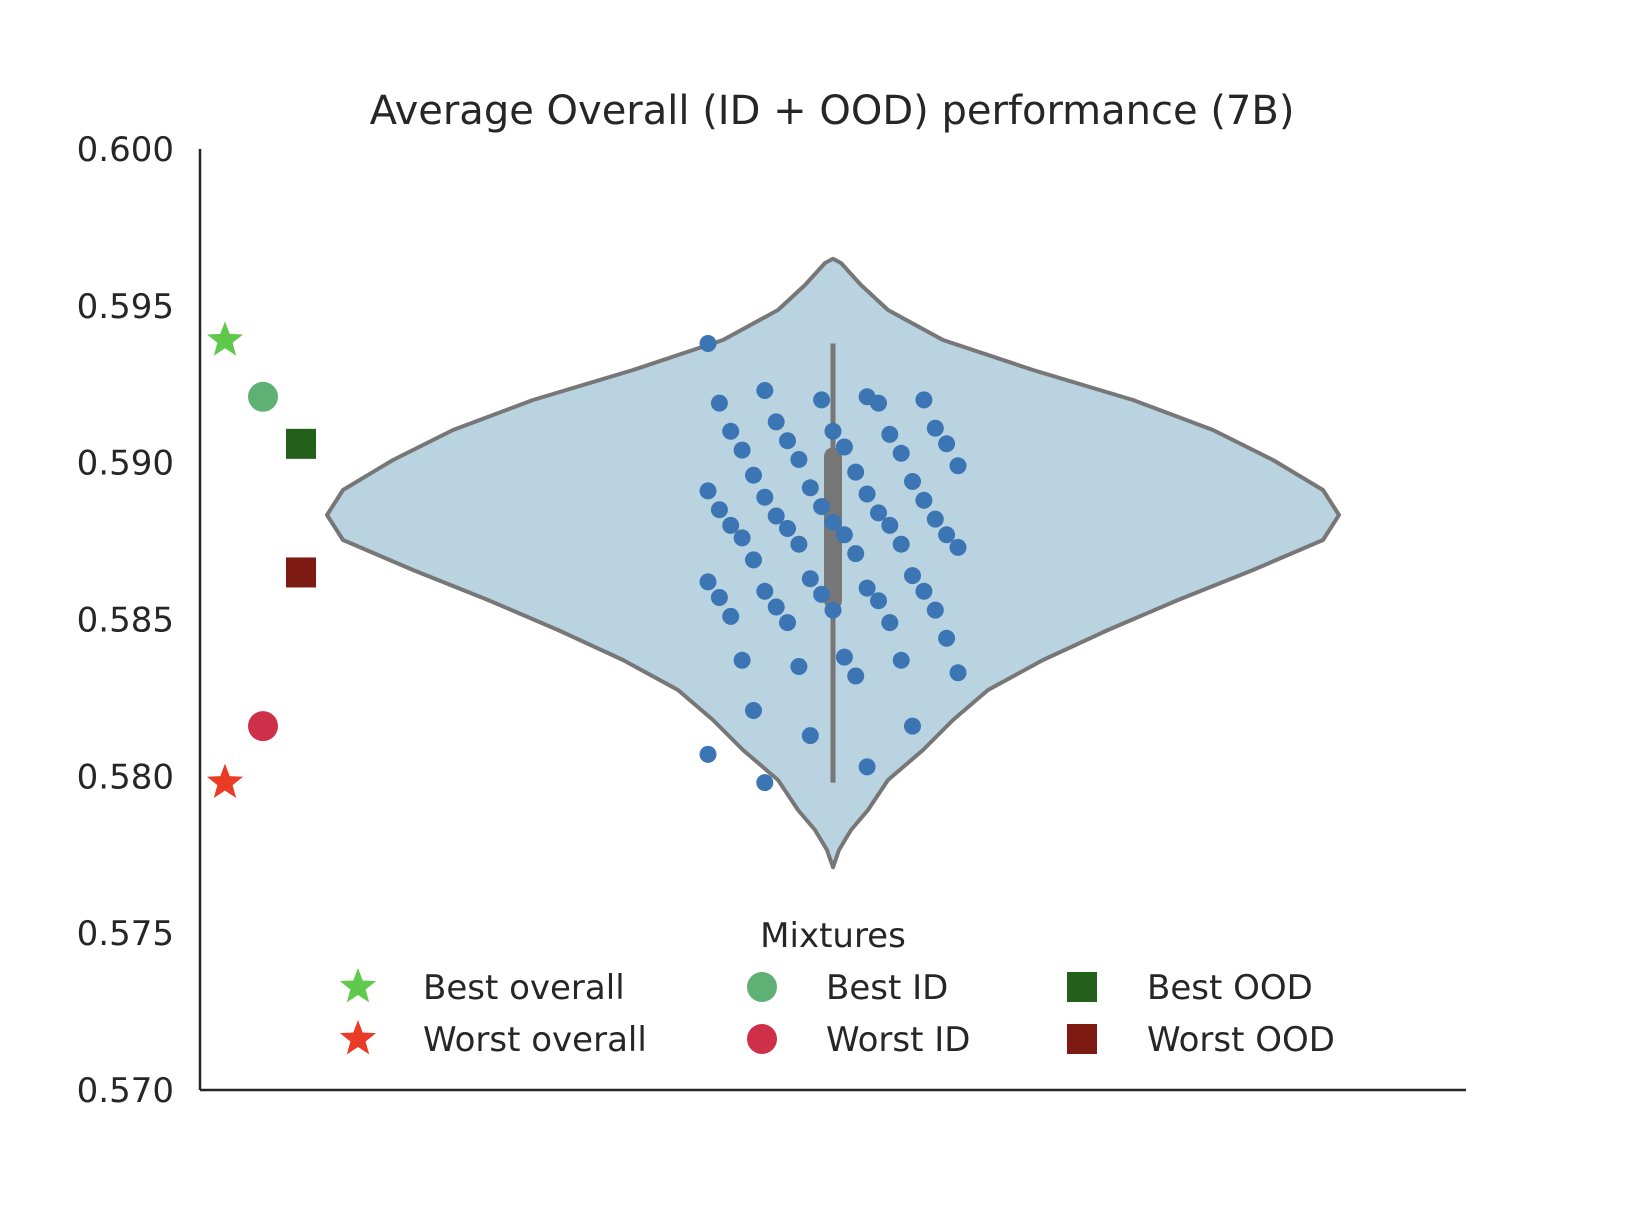 The image size is (1630, 1226). Describe the element at coordinates (261, 559) in the screenshot. I see `reference-markers` at that location.